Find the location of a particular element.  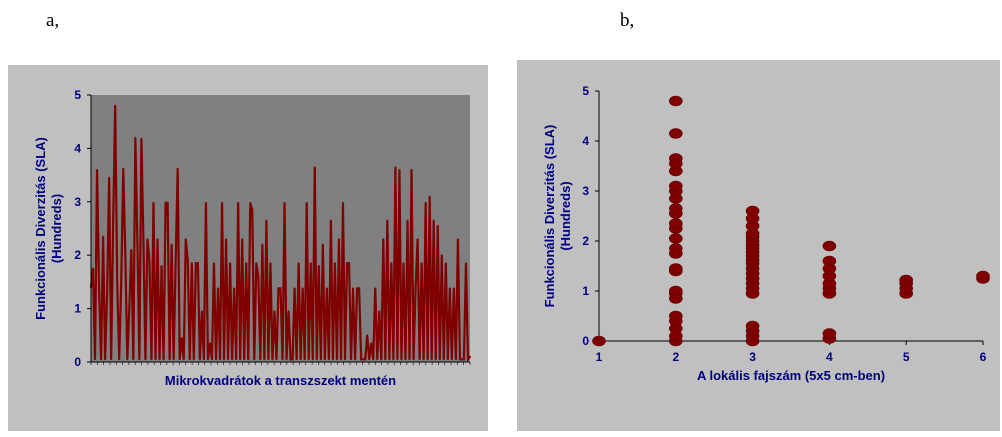

y-tick-label-a: 5 is located at coordinates (77, 95).